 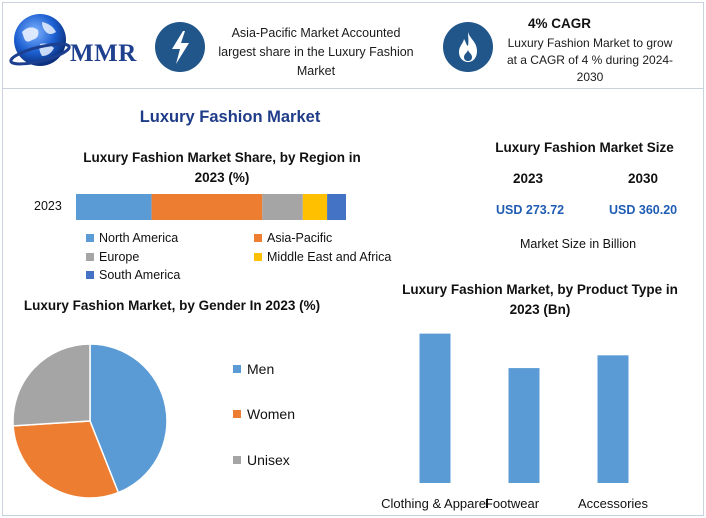 What do you see at coordinates (128, 418) in the screenshot?
I see `pie-slice-men` at bounding box center [128, 418].